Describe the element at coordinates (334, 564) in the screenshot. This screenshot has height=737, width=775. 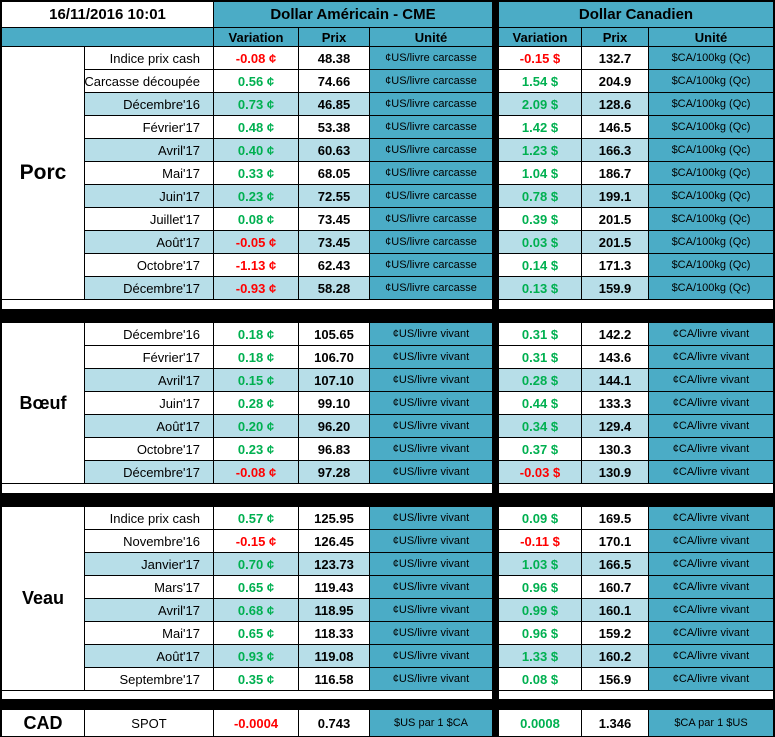
I see `price-us-cell: 123.73` at that location.